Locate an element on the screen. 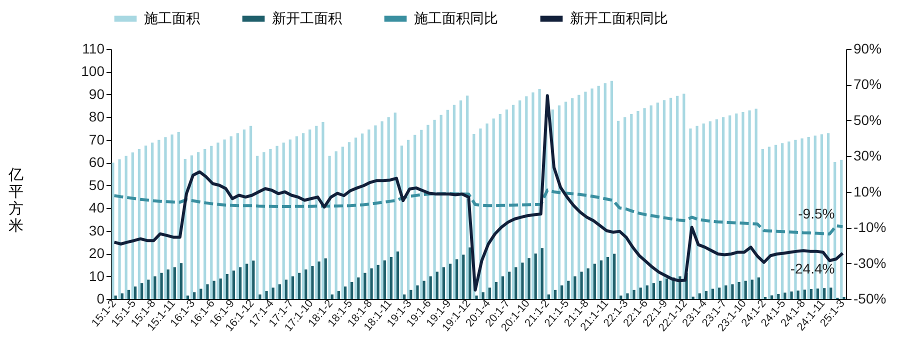 This screenshot has width=914, height=361. y-tick-label: 70 is located at coordinates (96, 139).